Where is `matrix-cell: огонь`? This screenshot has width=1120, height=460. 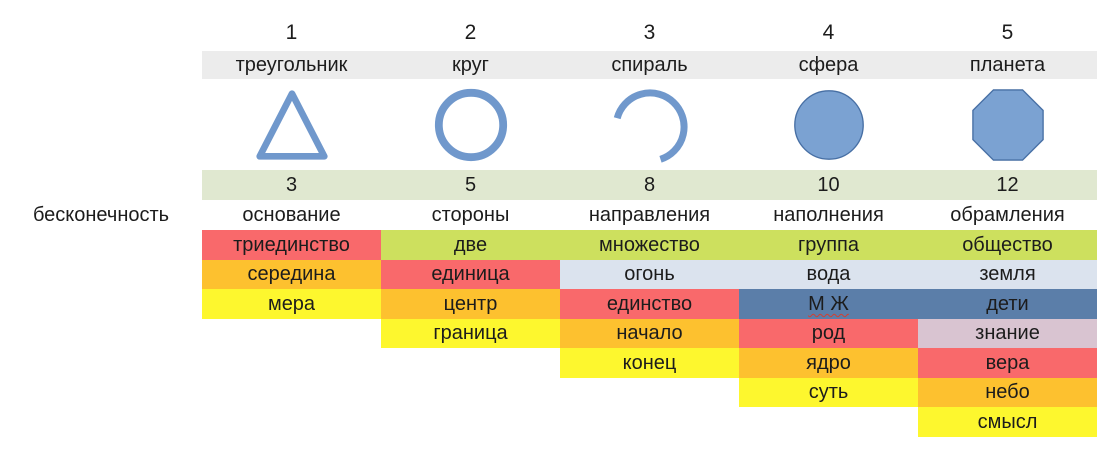 matrix-cell: огонь is located at coordinates (649, 274).